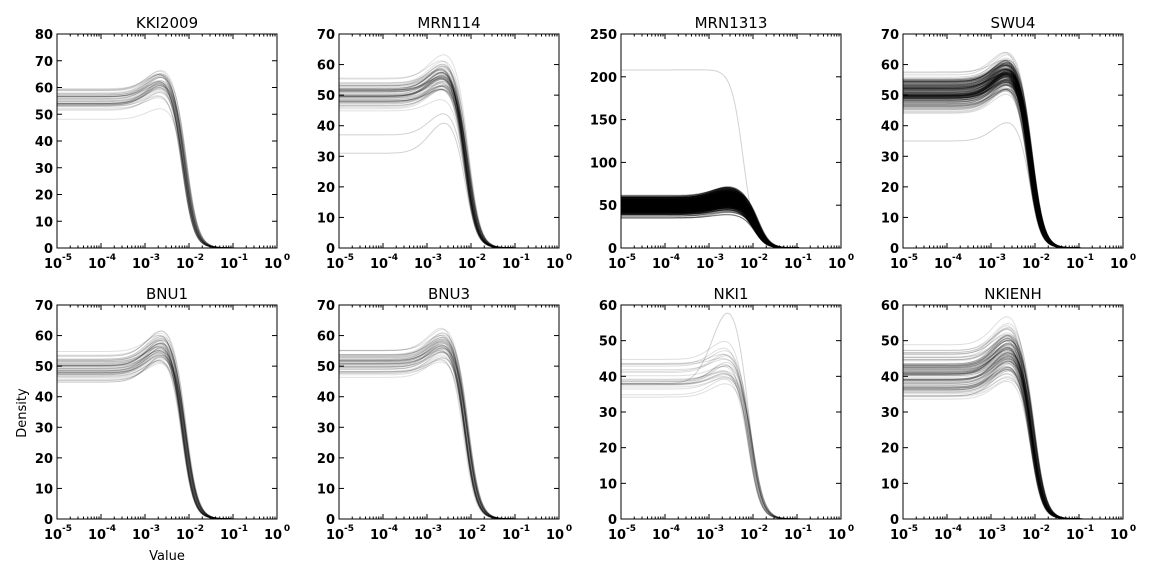 This screenshot has height=576, width=1152. Describe the element at coordinates (1012, 294) in the screenshot. I see `subplot-title: NKIENH` at that location.